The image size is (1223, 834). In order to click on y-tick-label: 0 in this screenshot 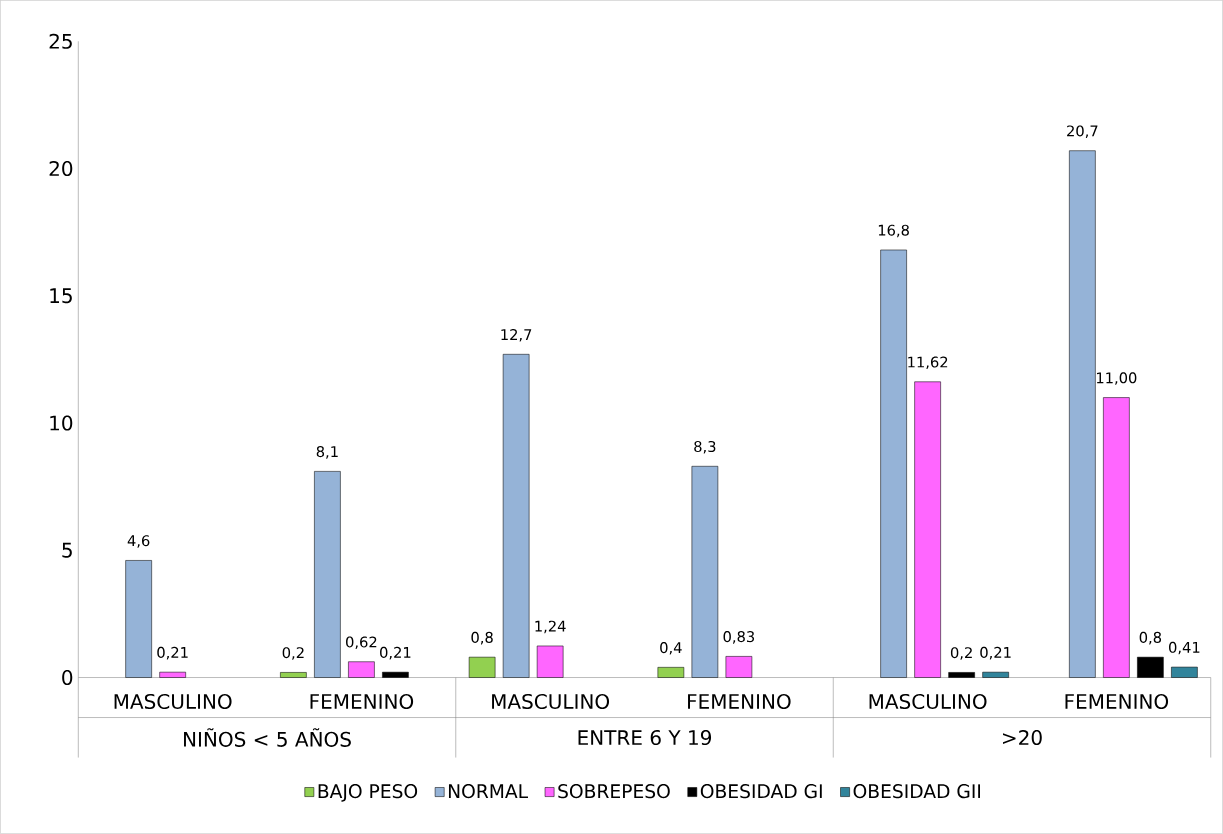, I will do `click(67, 678)`.